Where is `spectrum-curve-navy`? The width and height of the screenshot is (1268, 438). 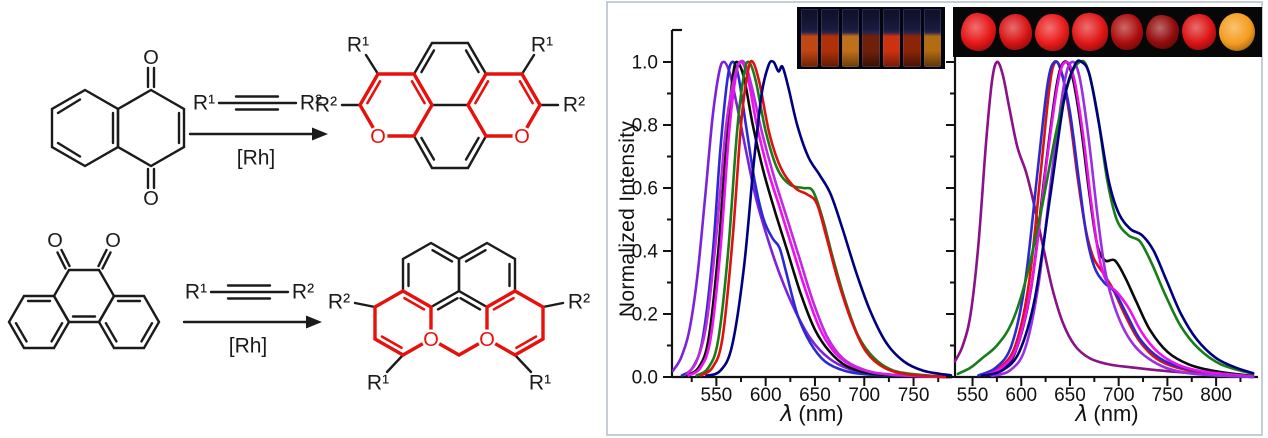 spectrum-curve-navy is located at coordinates (829, 218).